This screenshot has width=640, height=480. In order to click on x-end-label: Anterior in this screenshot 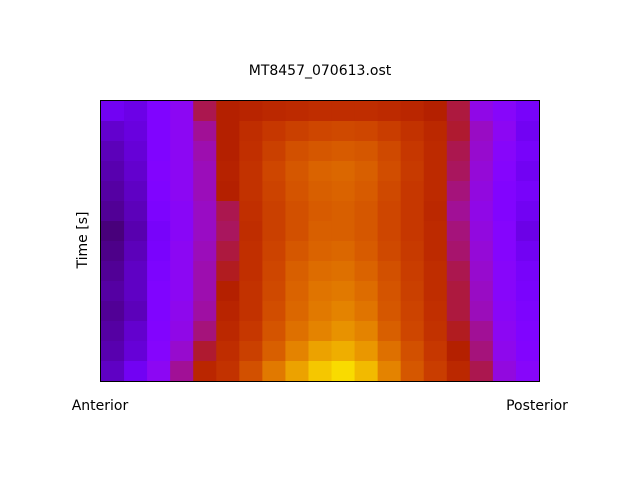, I will do `click(100, 406)`.